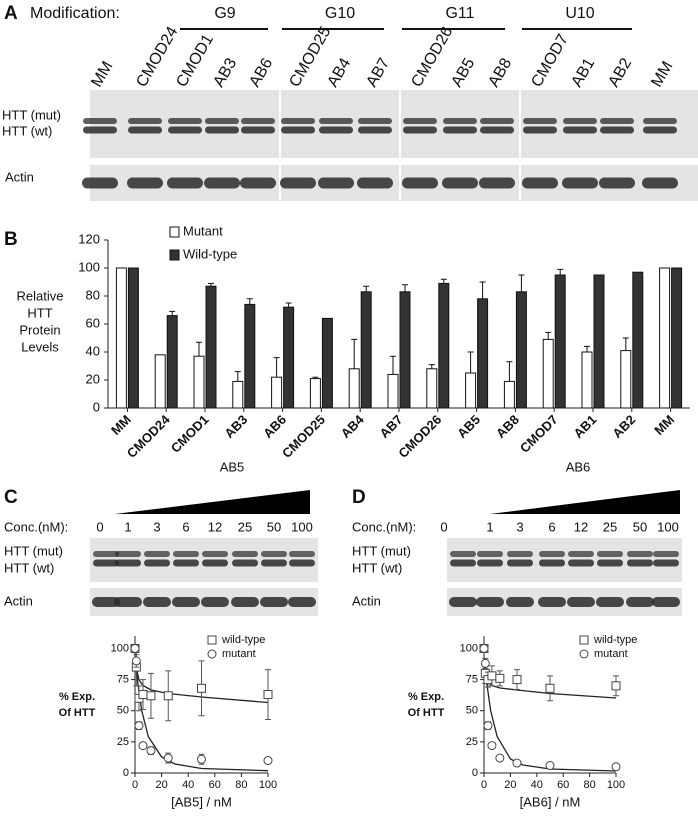 The height and width of the screenshot is (817, 698). What do you see at coordinates (391, 426) in the screenshot?
I see `x-tick-label: AB7` at bounding box center [391, 426].